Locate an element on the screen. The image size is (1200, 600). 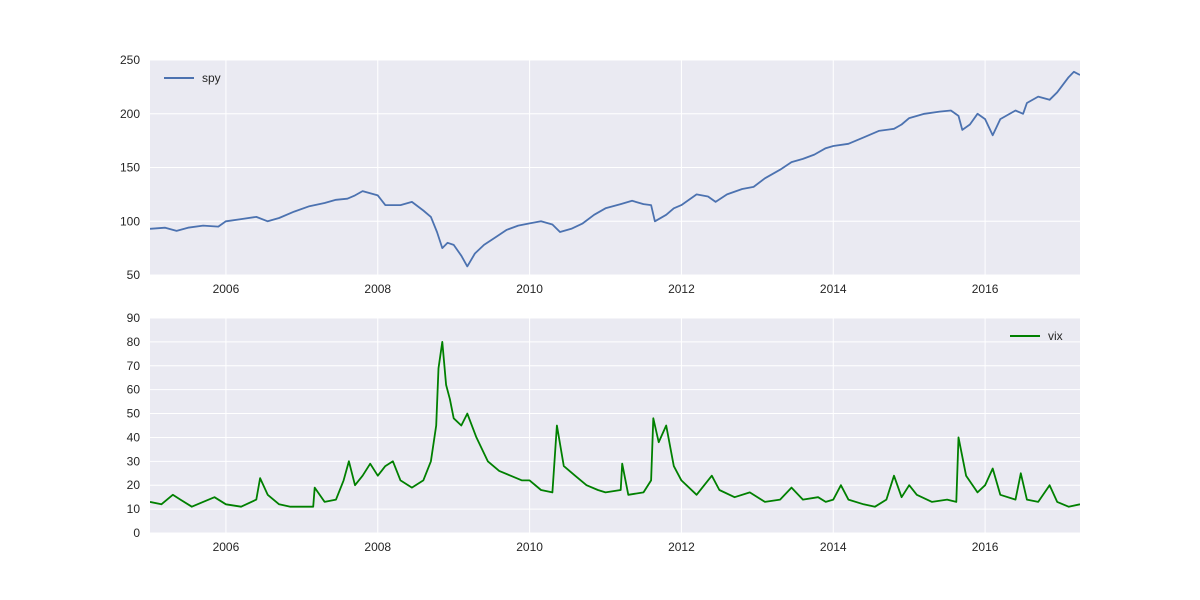
legend: spy is located at coordinates (192, 78).